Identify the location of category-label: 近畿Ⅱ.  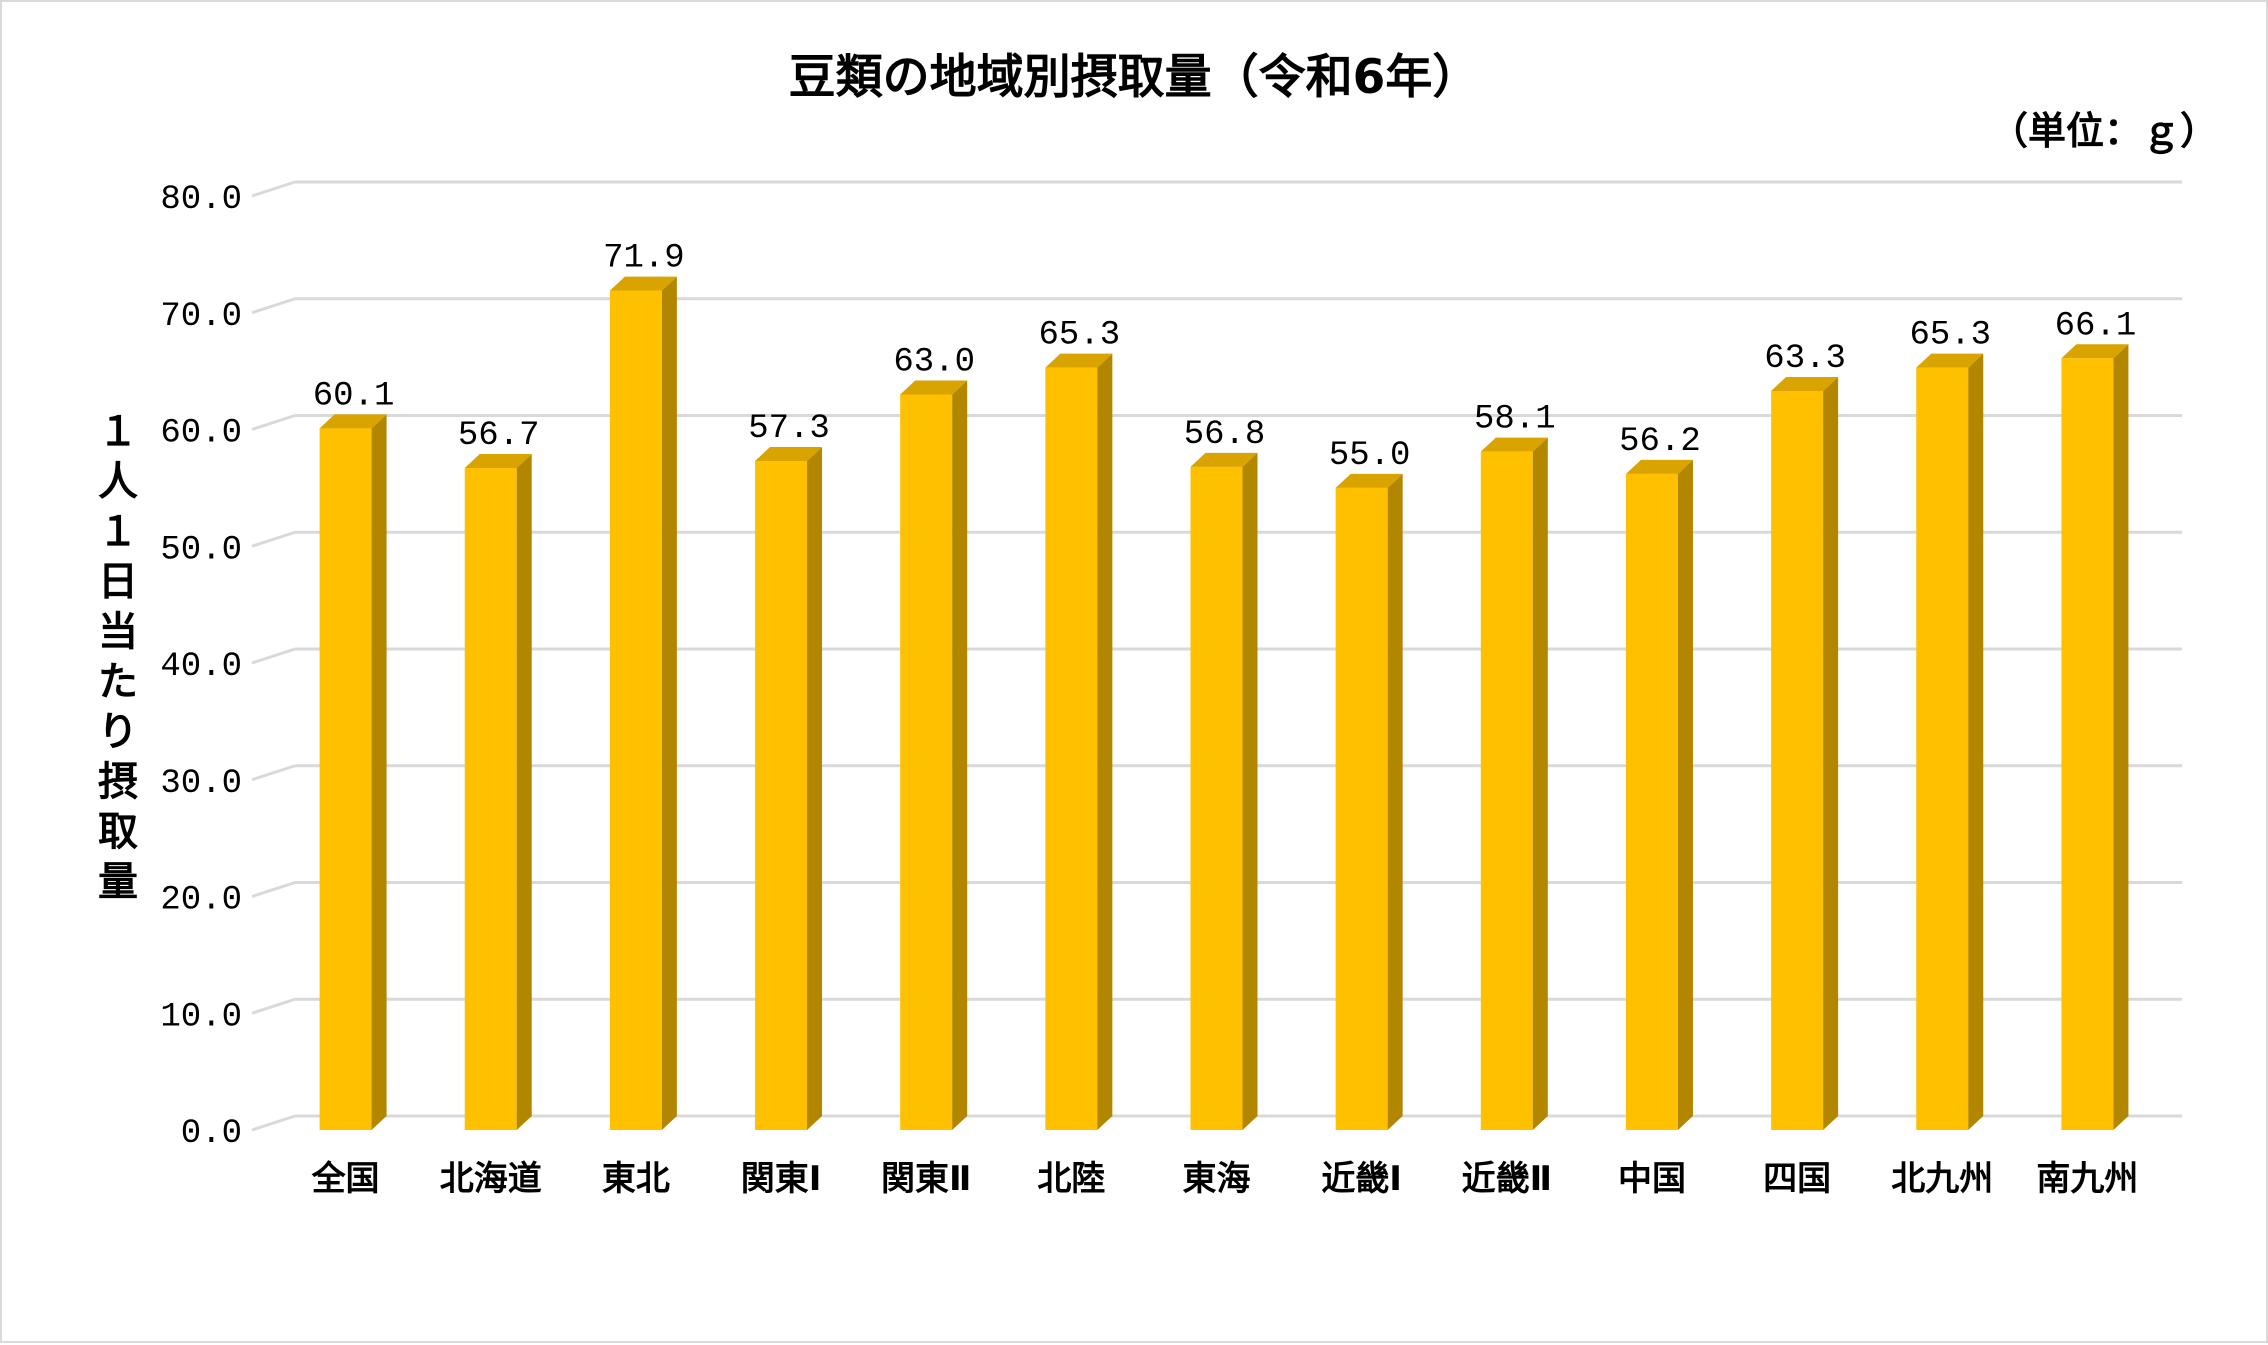
(1507, 1179).